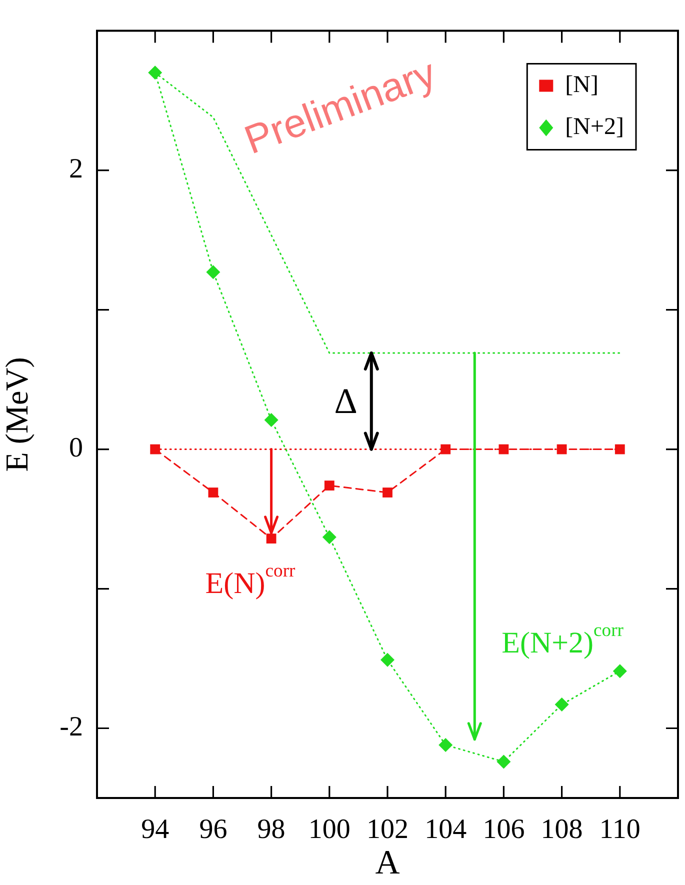  I want to click on x-axis-title: A, so click(387, 863).